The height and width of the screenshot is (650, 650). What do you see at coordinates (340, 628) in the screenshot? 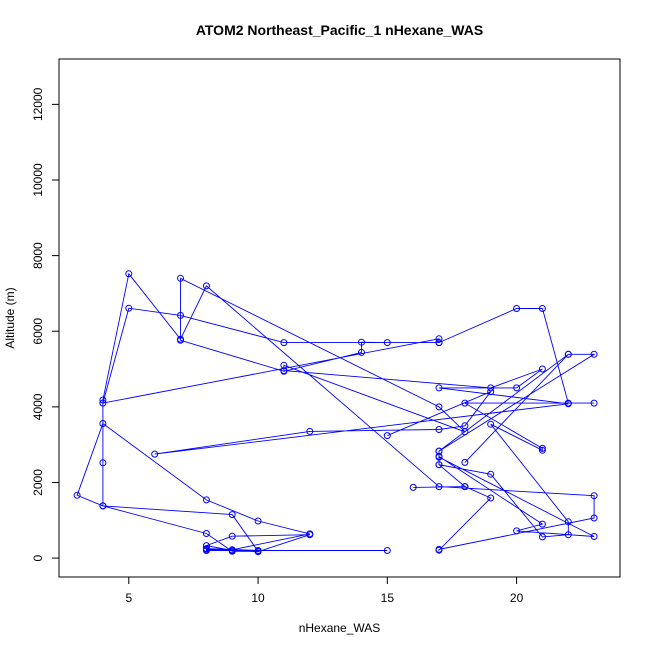
I see `x-axis-label: nHexane_WAS` at bounding box center [340, 628].